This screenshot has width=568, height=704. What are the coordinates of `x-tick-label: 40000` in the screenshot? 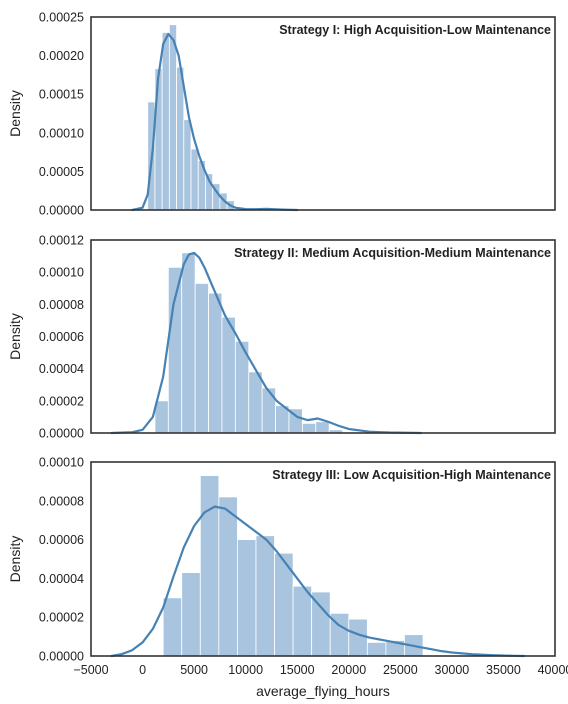 It's located at (553, 670).